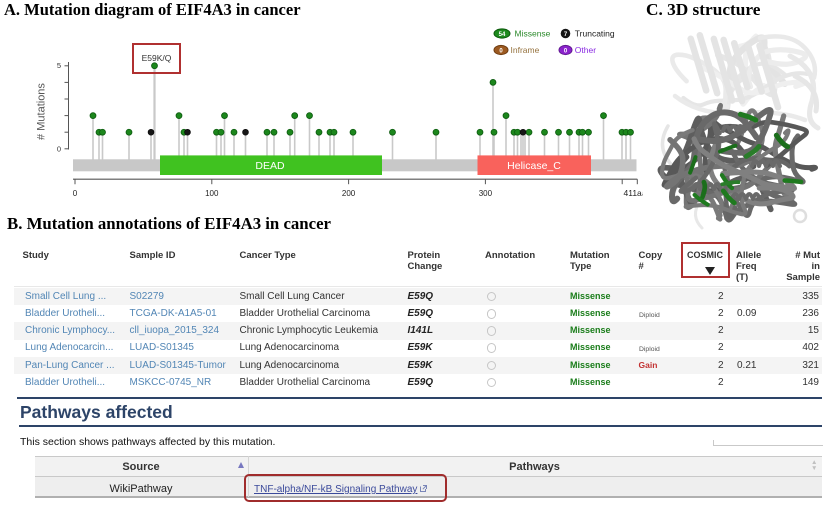 This screenshot has height=505, width=825. Describe the element at coordinates (486, 193) in the screenshot. I see `svg-text: 300` at that location.